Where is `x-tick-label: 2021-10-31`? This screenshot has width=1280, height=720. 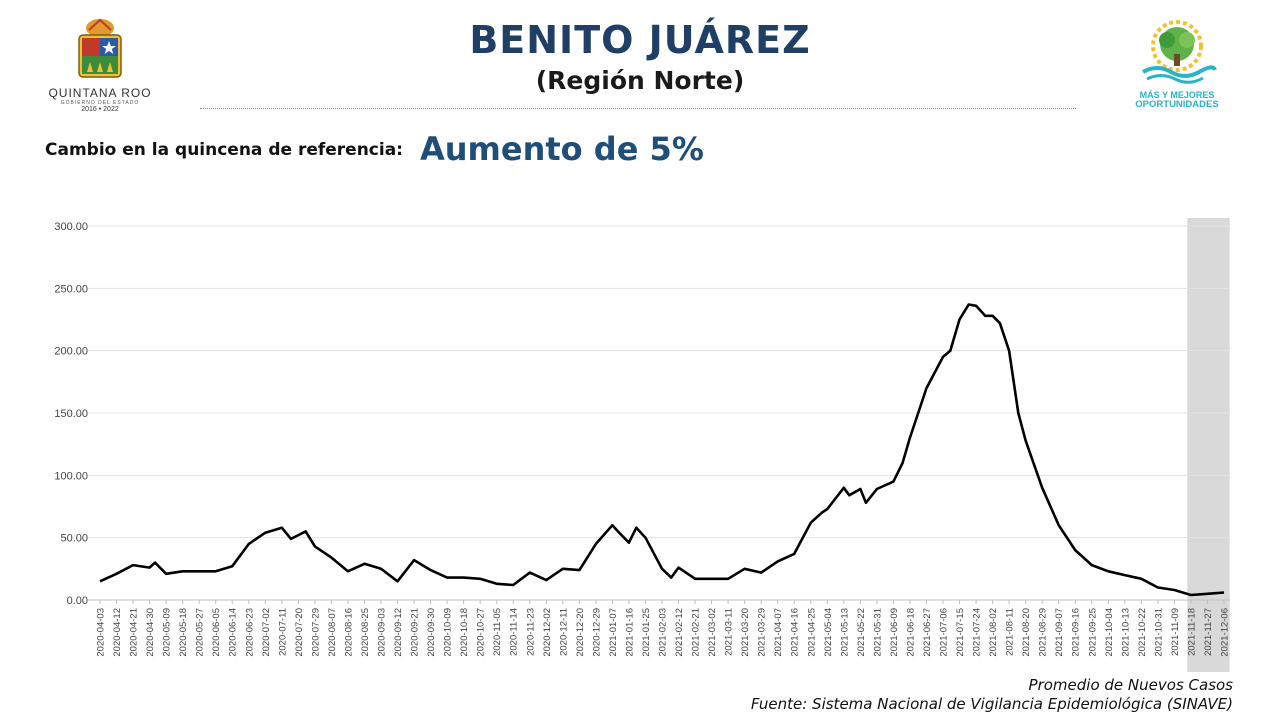 x-tick-label: 2021-10-31 is located at coordinates (1158, 632).